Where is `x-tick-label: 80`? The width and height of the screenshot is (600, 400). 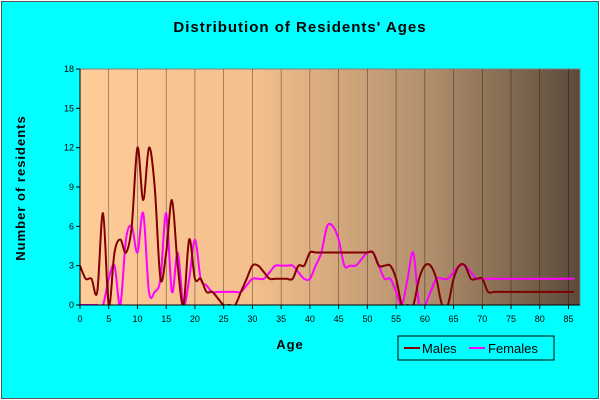
x-tick-label: 80 is located at coordinates (540, 319).